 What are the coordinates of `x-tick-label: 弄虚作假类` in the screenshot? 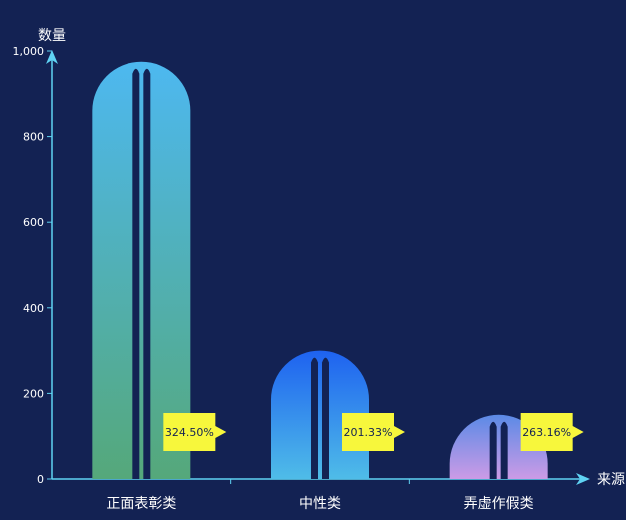 It's located at (499, 504).